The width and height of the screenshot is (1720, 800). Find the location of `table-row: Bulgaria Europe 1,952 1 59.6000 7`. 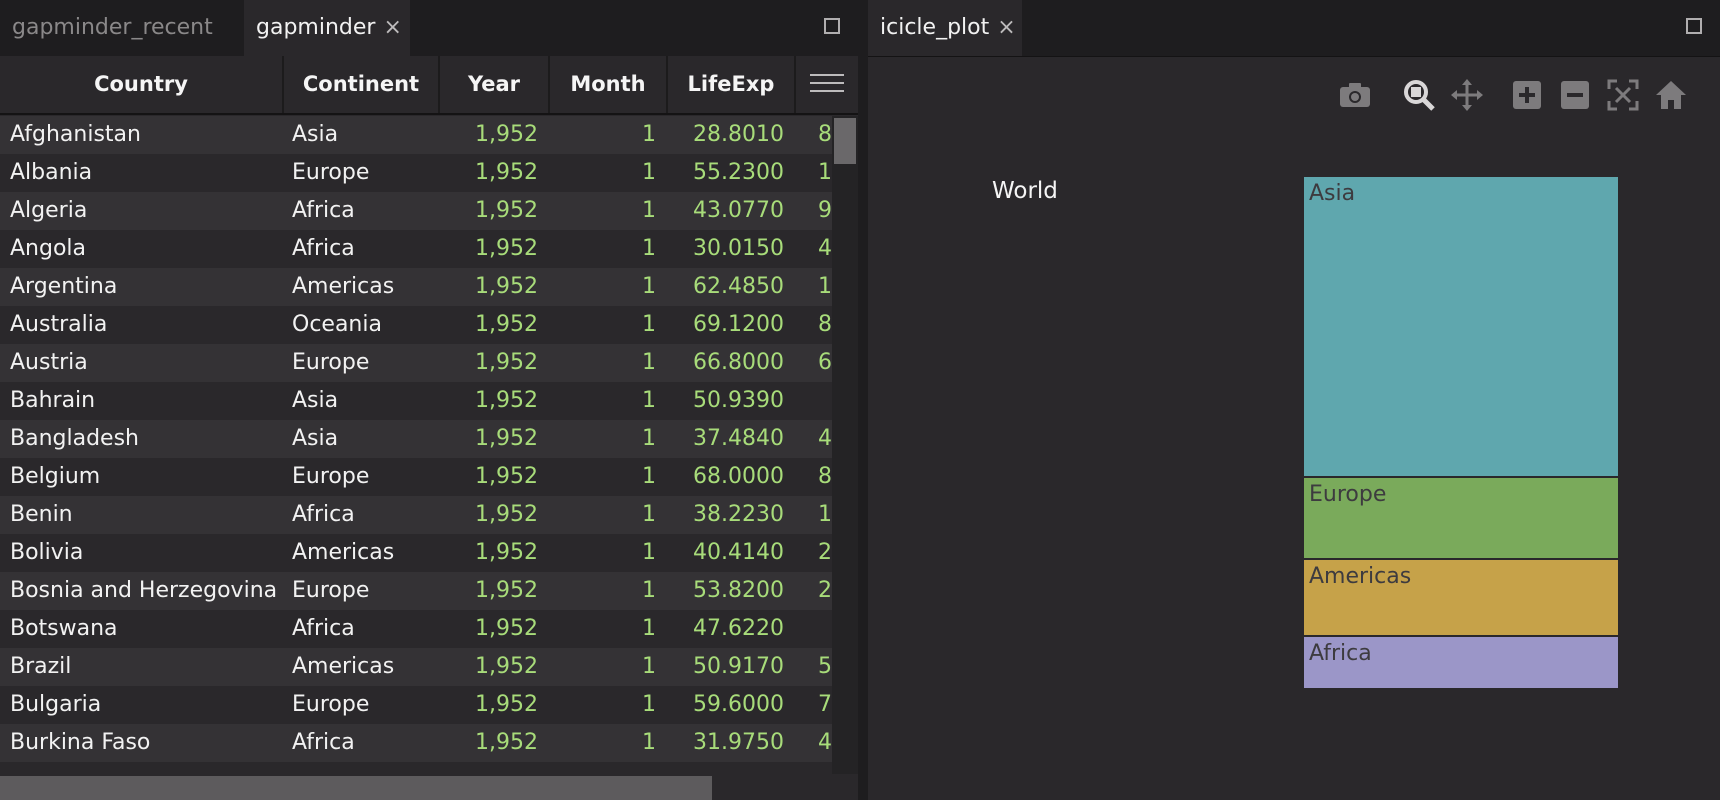

table-row: Bulgaria Europe 1,952 1 59.6000 7 is located at coordinates (416, 705).